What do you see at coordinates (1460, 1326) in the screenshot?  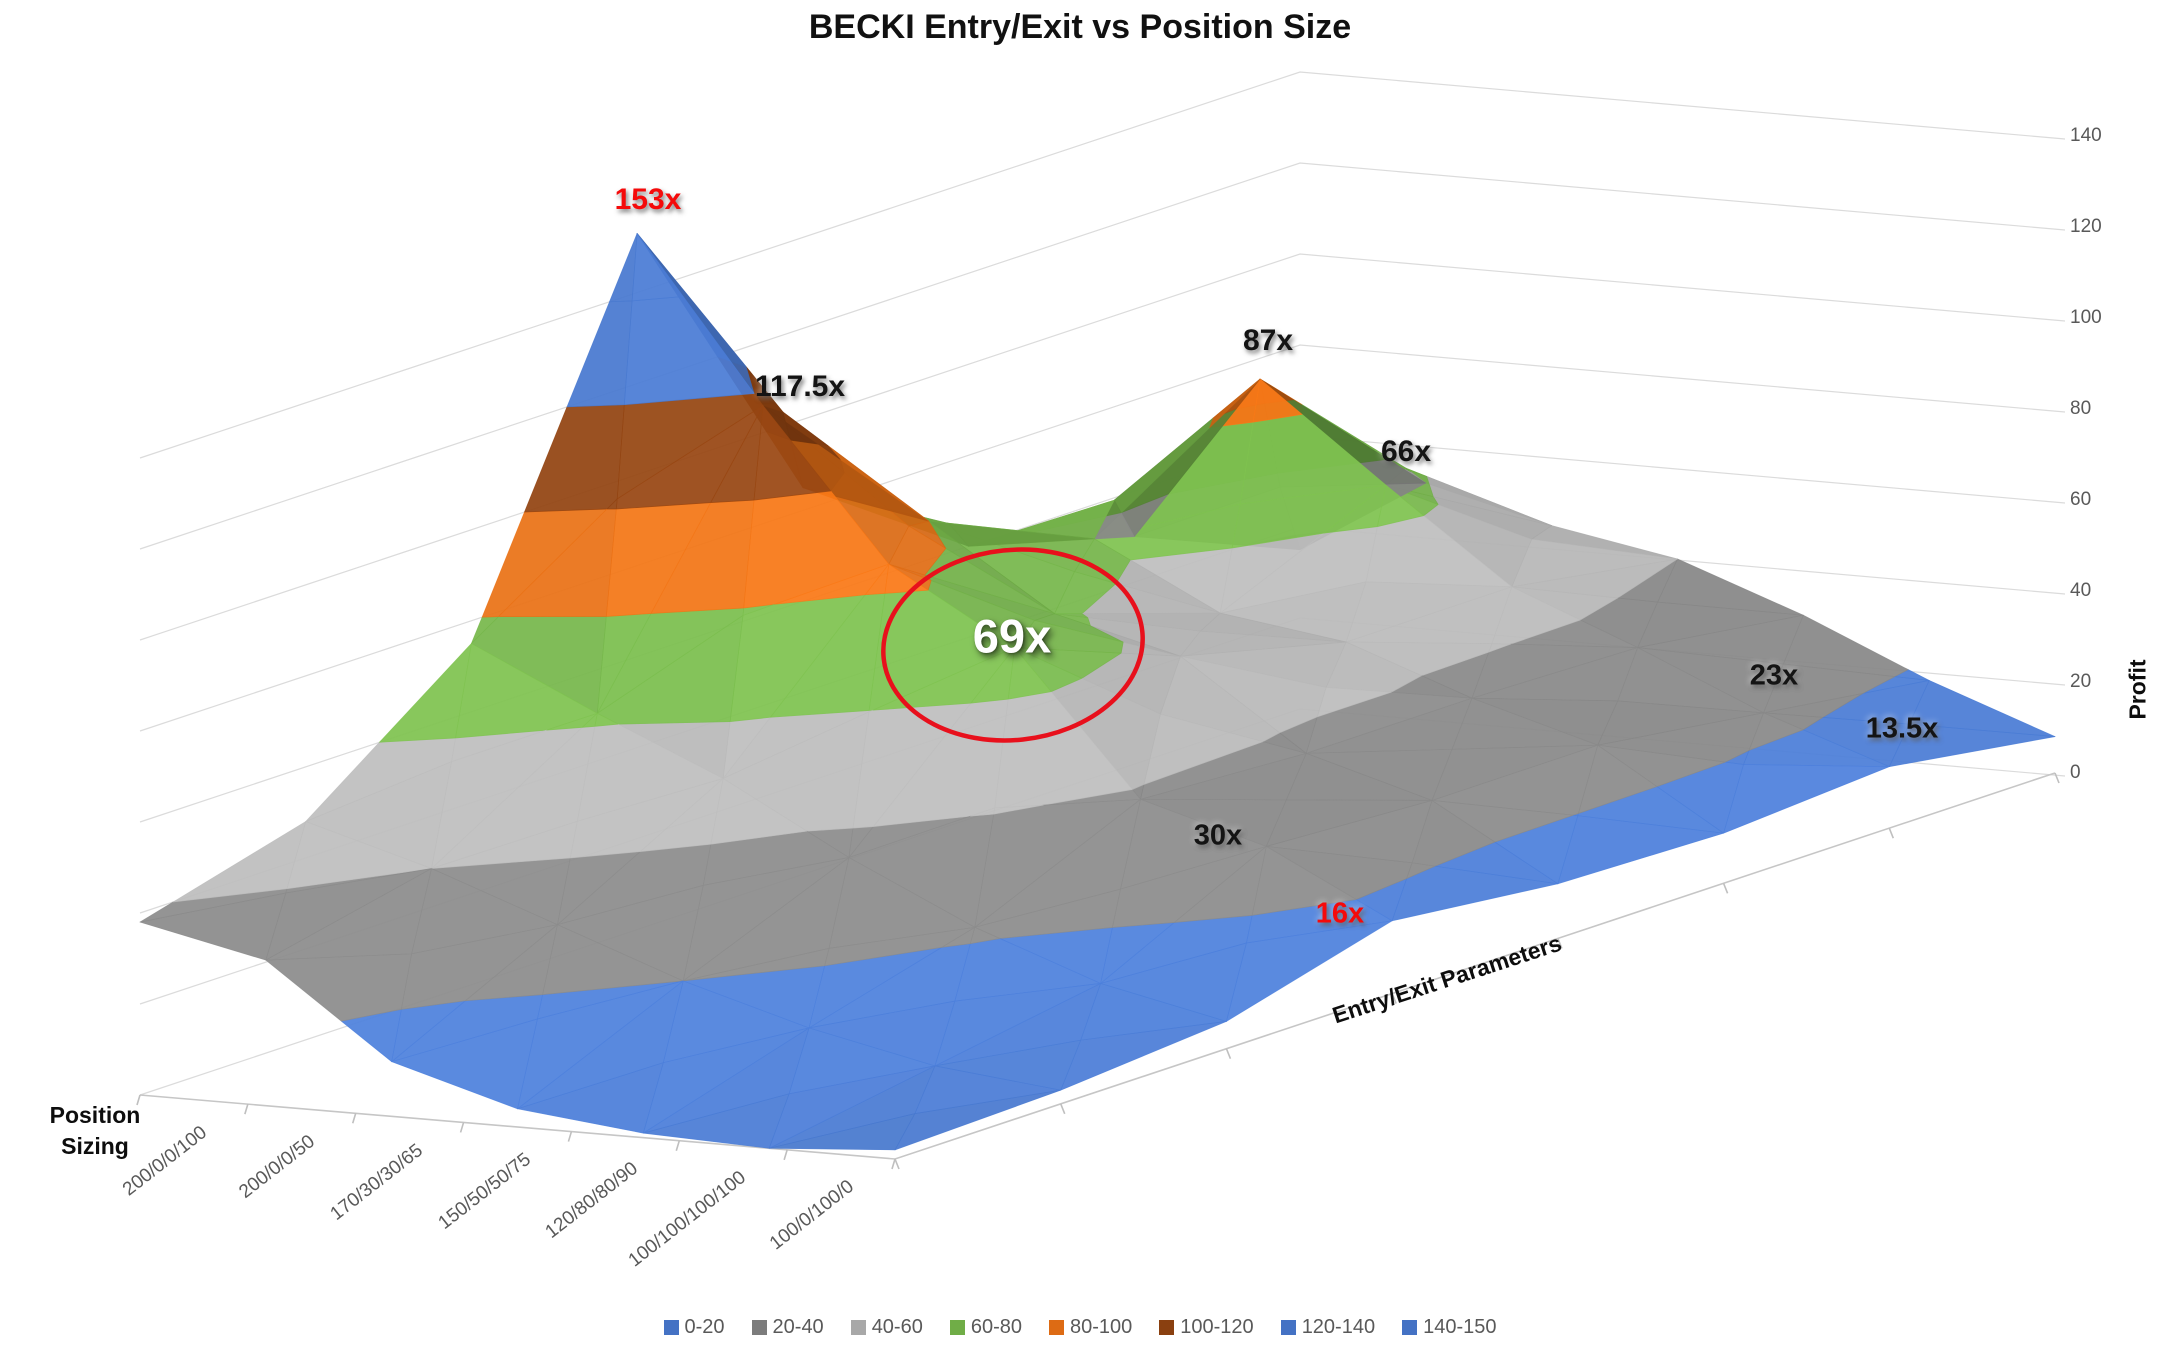 I see `legend-label: 140-150` at bounding box center [1460, 1326].